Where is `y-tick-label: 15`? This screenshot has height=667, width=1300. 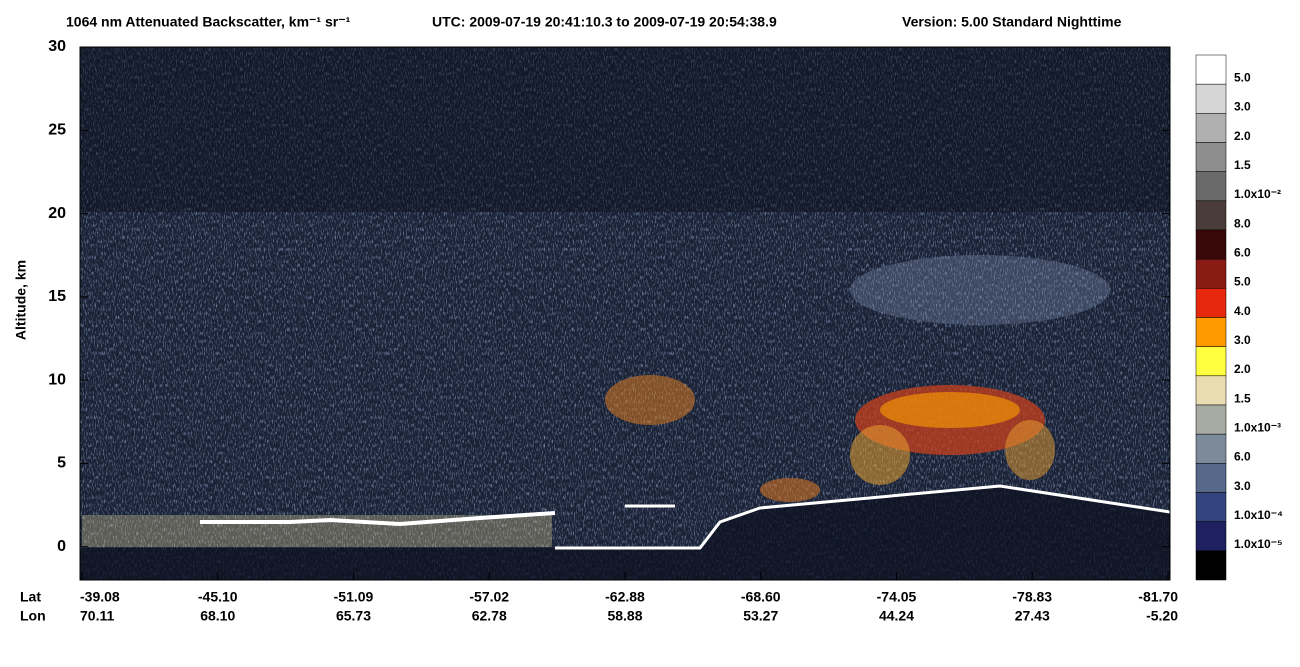 y-tick-label: 15 is located at coordinates (57, 296).